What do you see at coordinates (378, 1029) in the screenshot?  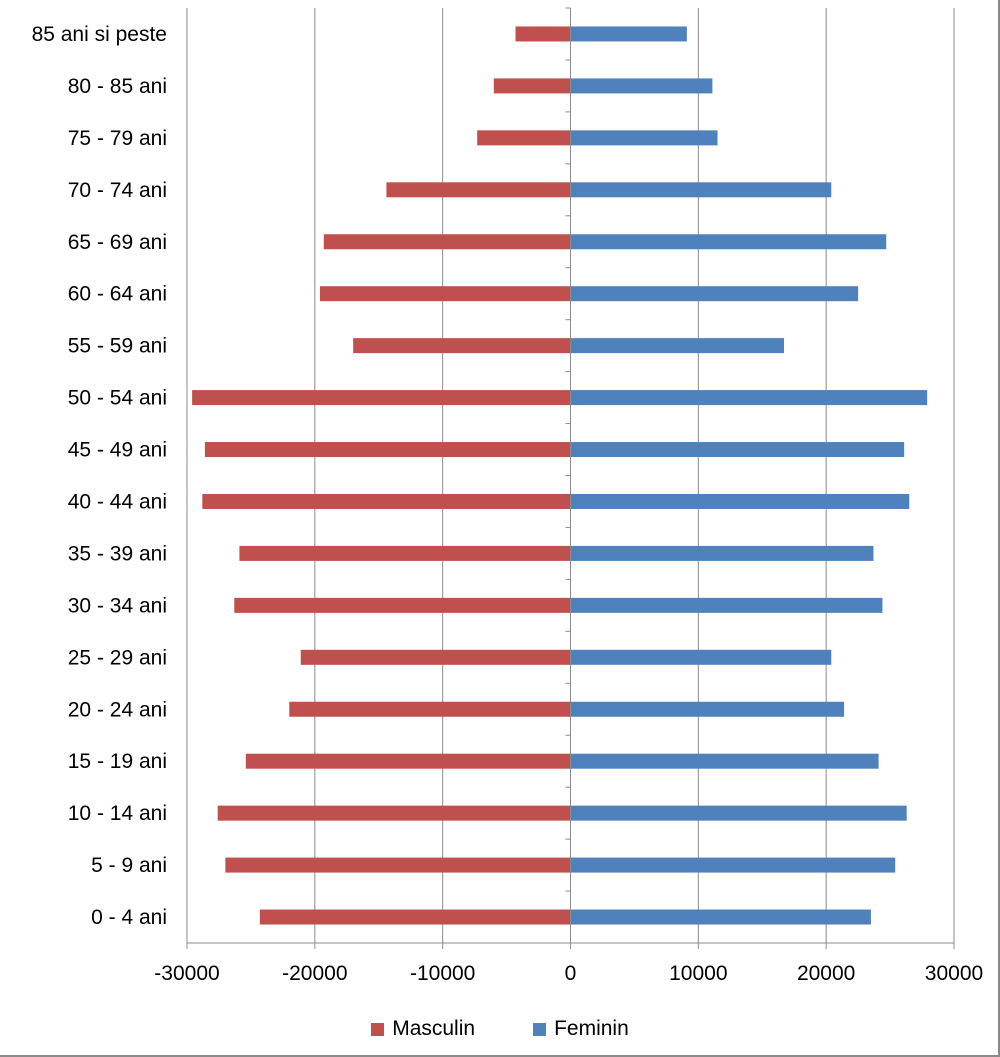 I see `legend-swatch-masculin` at bounding box center [378, 1029].